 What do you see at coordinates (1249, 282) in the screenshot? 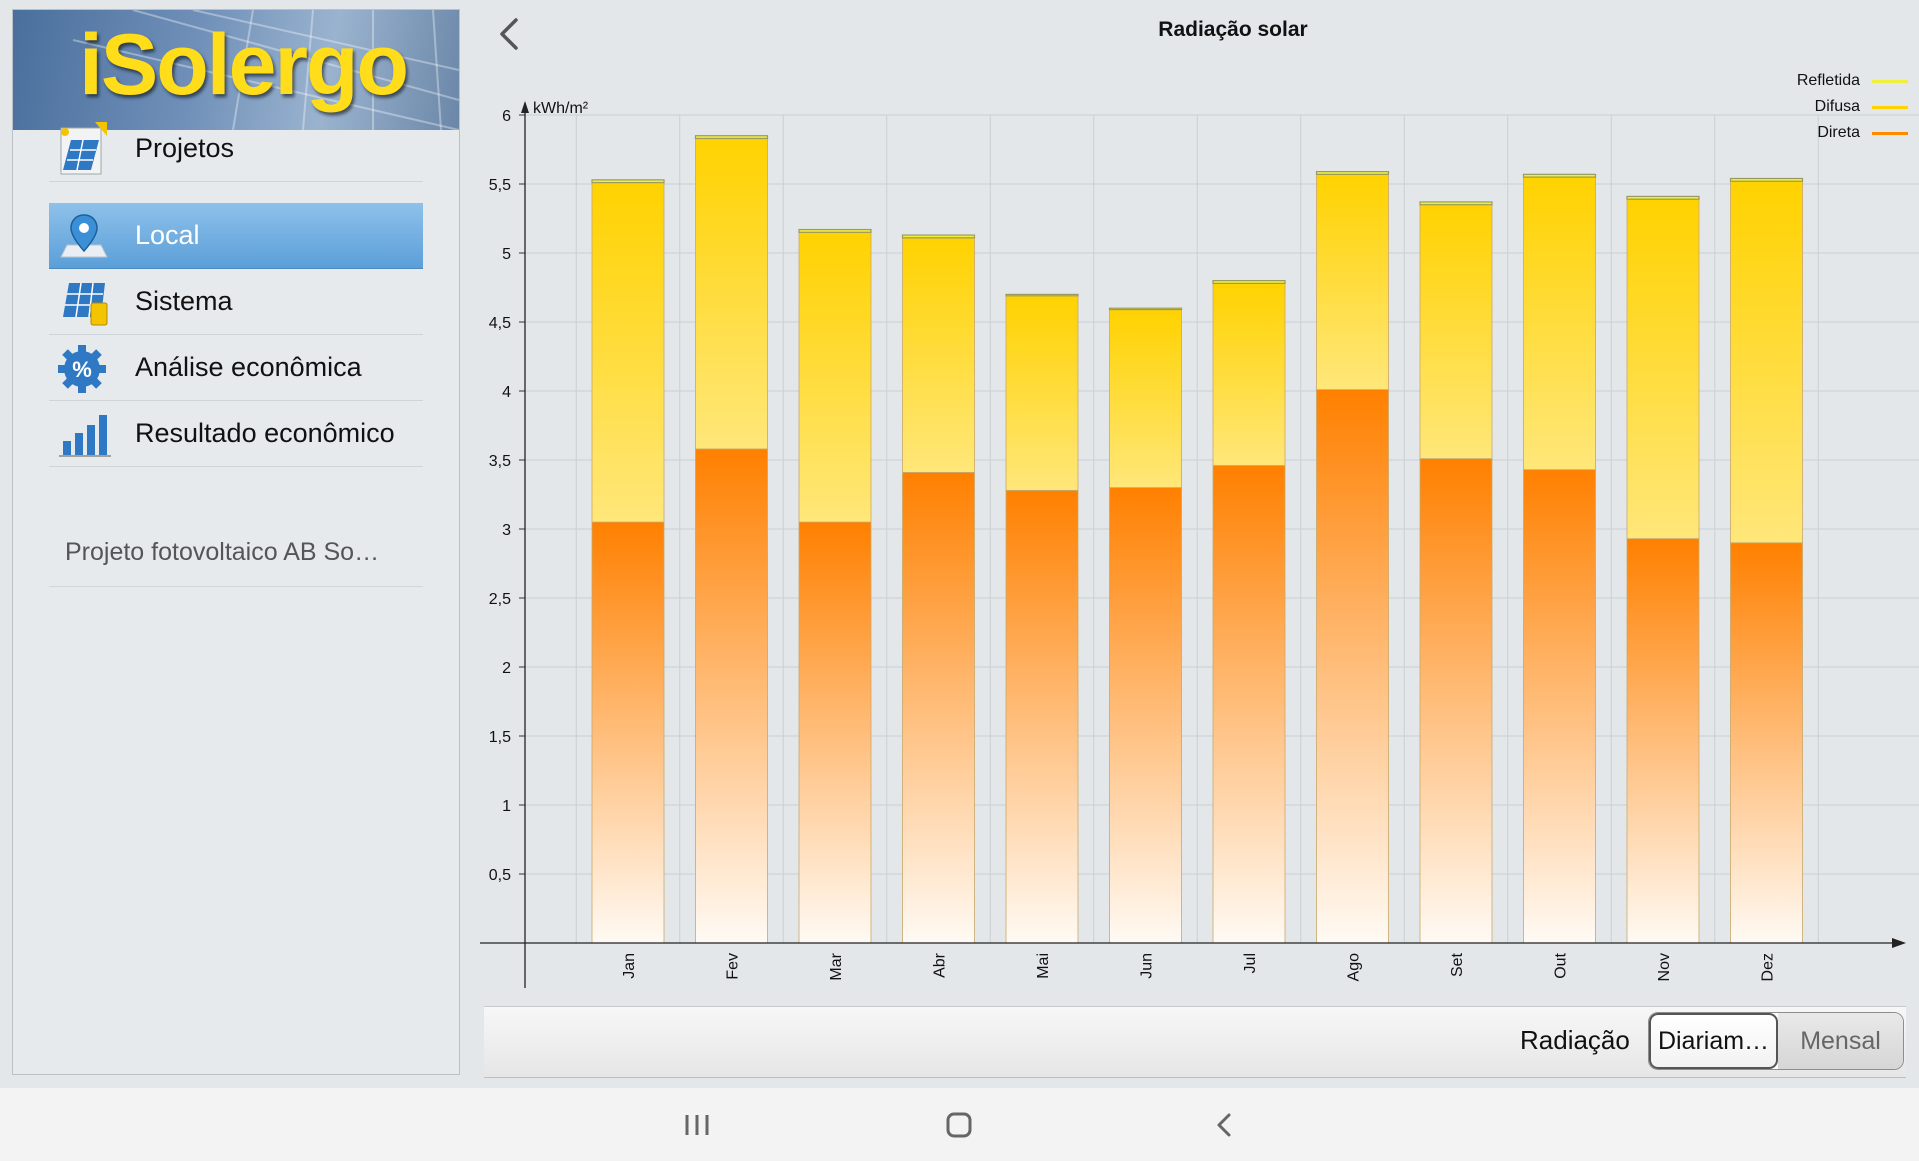
I see `bar-refletida-jul` at bounding box center [1249, 282].